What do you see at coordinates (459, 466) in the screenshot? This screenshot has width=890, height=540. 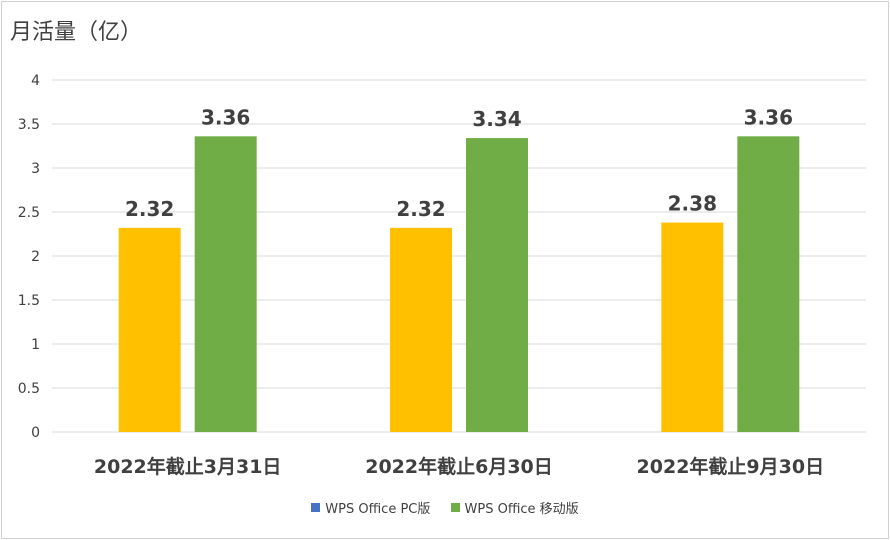 I see `x-tick-label-1: 2022年截止6月30日` at bounding box center [459, 466].